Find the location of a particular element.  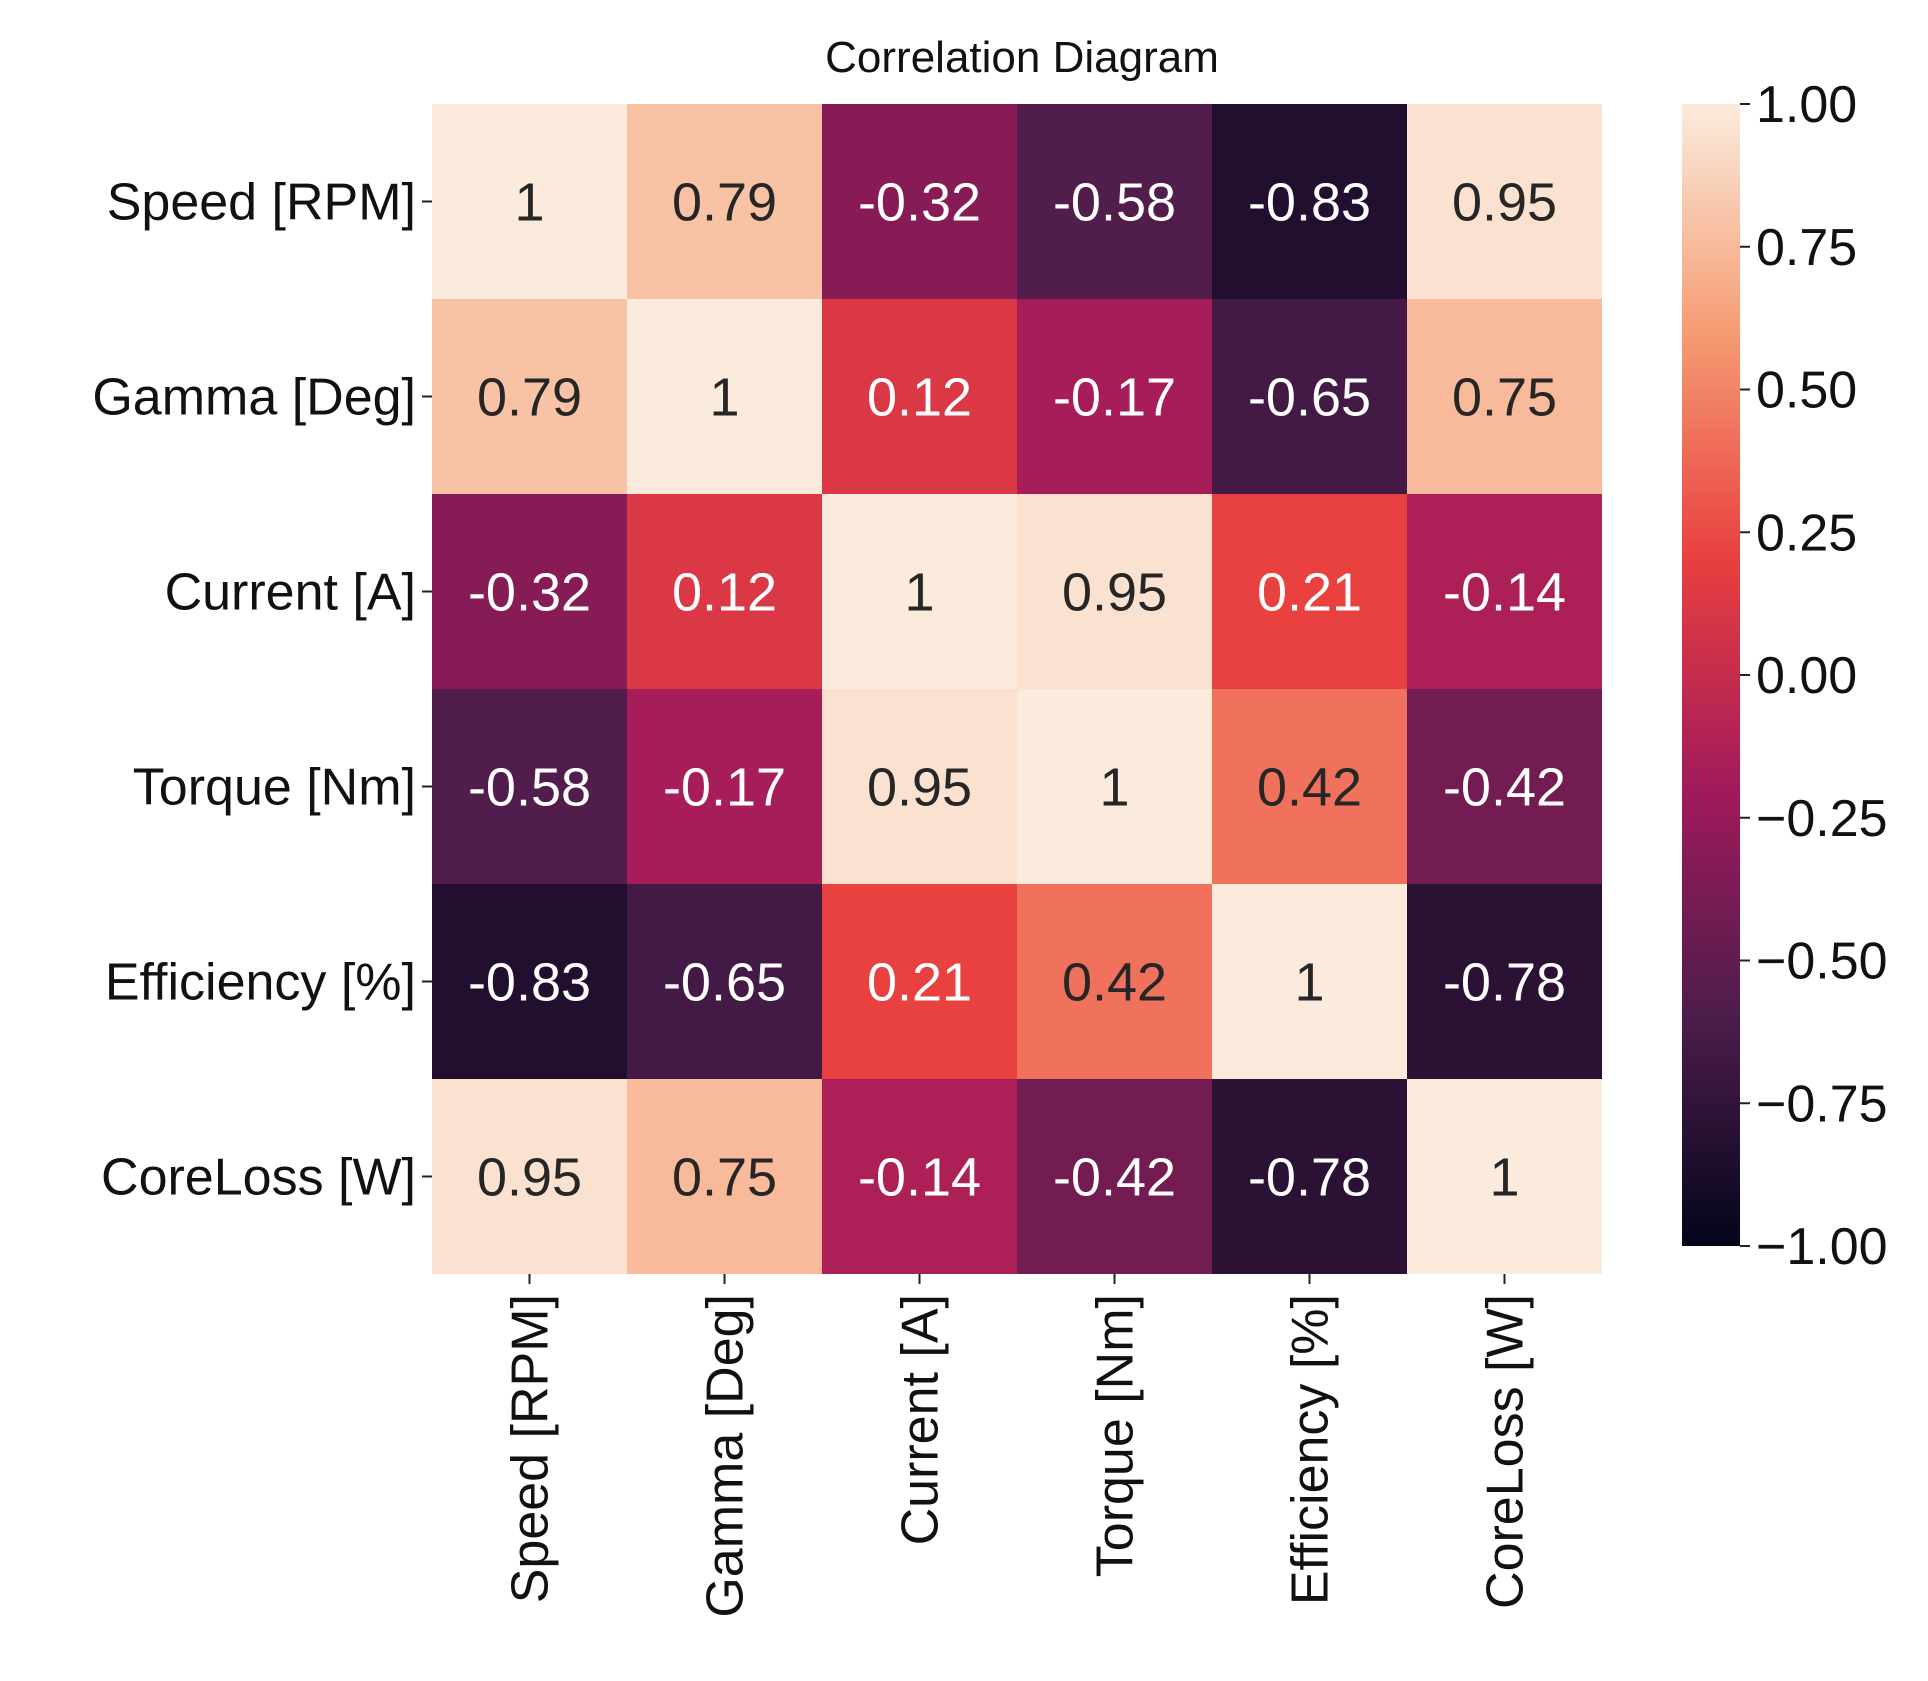

colorbar-tick-label: −0.50 is located at coordinates (1822, 962).